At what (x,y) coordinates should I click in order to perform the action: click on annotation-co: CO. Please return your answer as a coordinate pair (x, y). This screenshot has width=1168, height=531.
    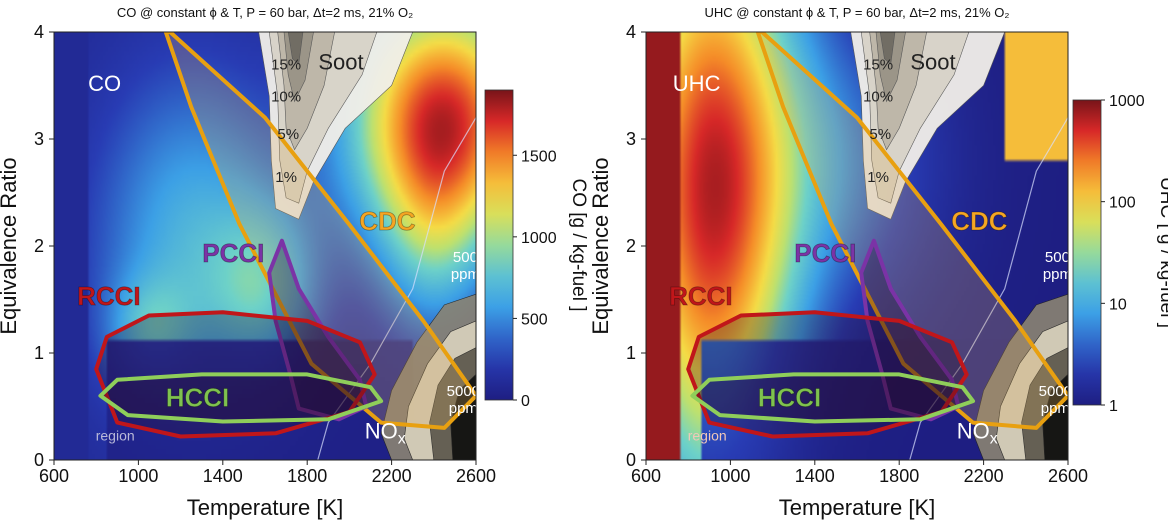
    Looking at the image, I should click on (104, 83).